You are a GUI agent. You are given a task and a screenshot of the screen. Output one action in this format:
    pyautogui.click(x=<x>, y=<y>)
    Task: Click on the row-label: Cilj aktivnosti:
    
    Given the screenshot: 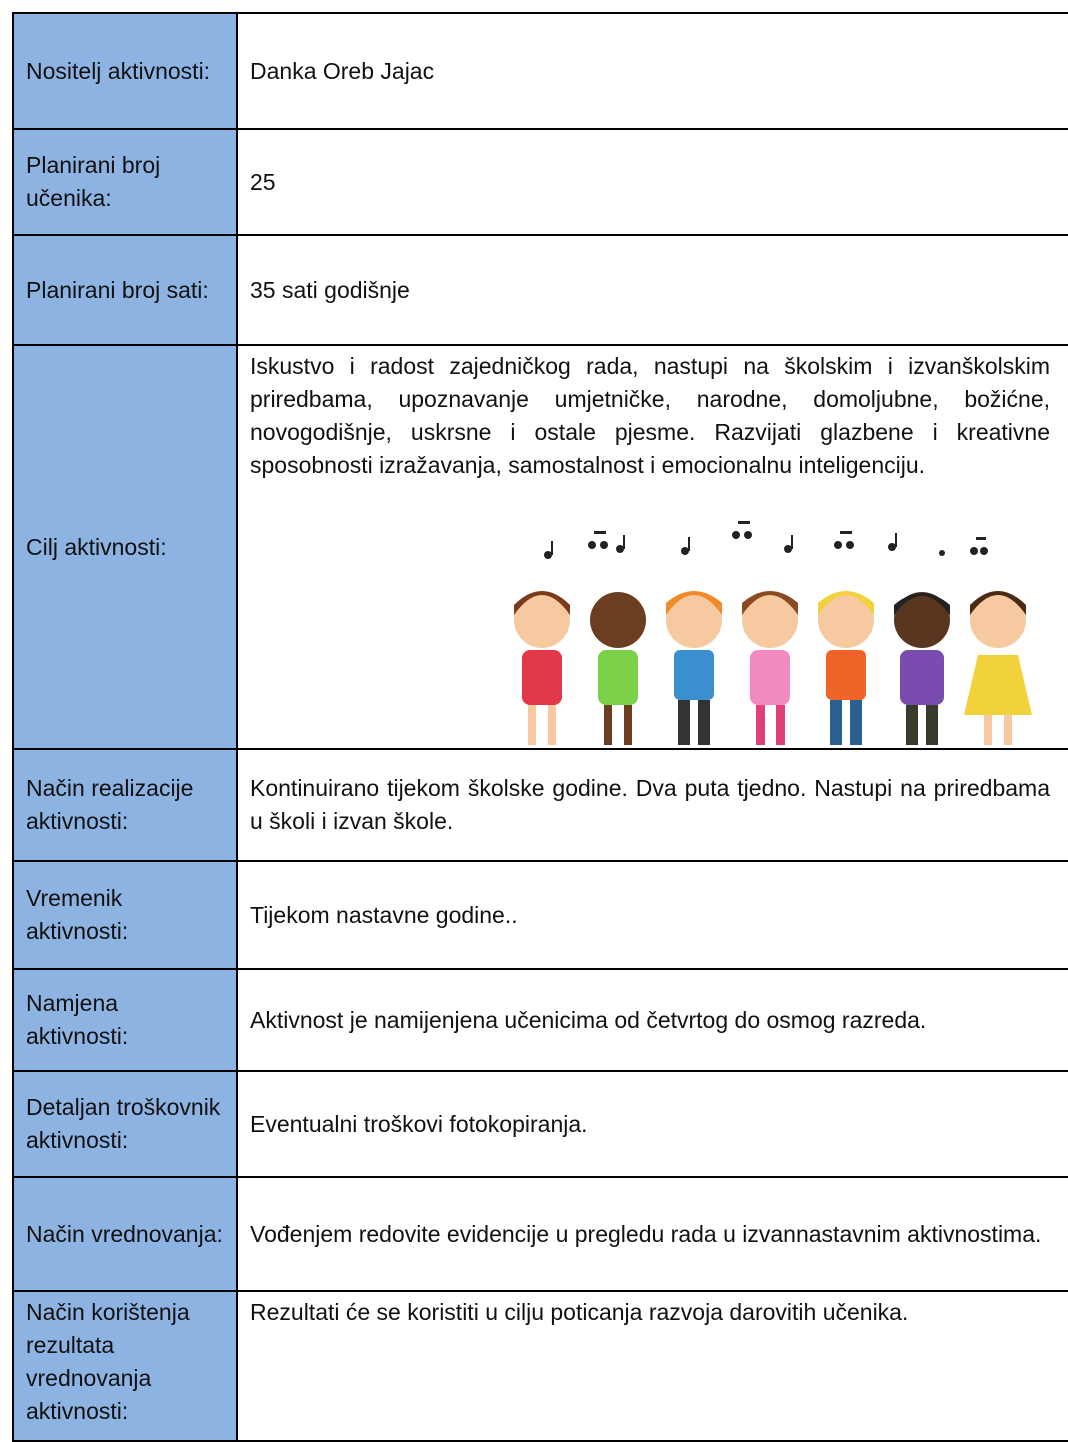 What is the action you would take?
    pyautogui.click(x=125, y=547)
    